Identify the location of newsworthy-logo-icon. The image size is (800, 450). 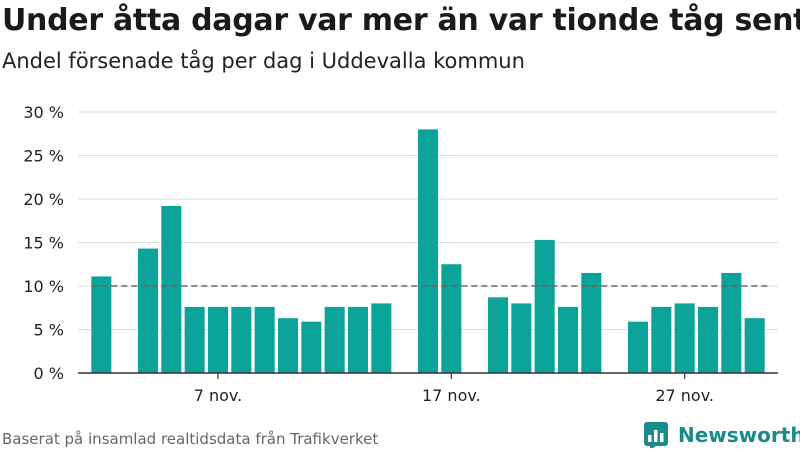
(656, 435).